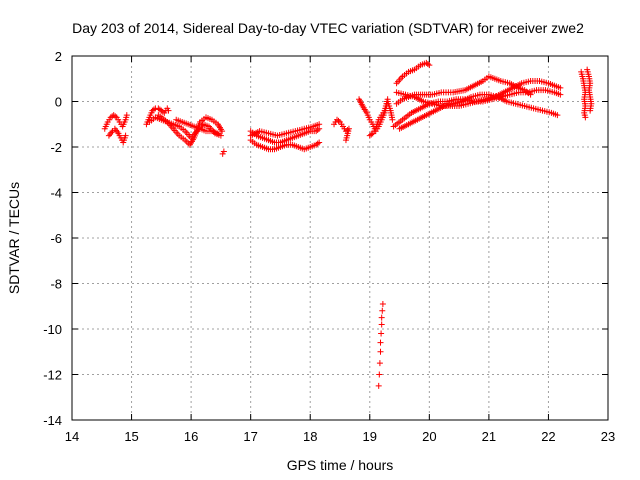  What do you see at coordinates (390, 110) in the screenshot?
I see `series-track-arc-t` at bounding box center [390, 110].